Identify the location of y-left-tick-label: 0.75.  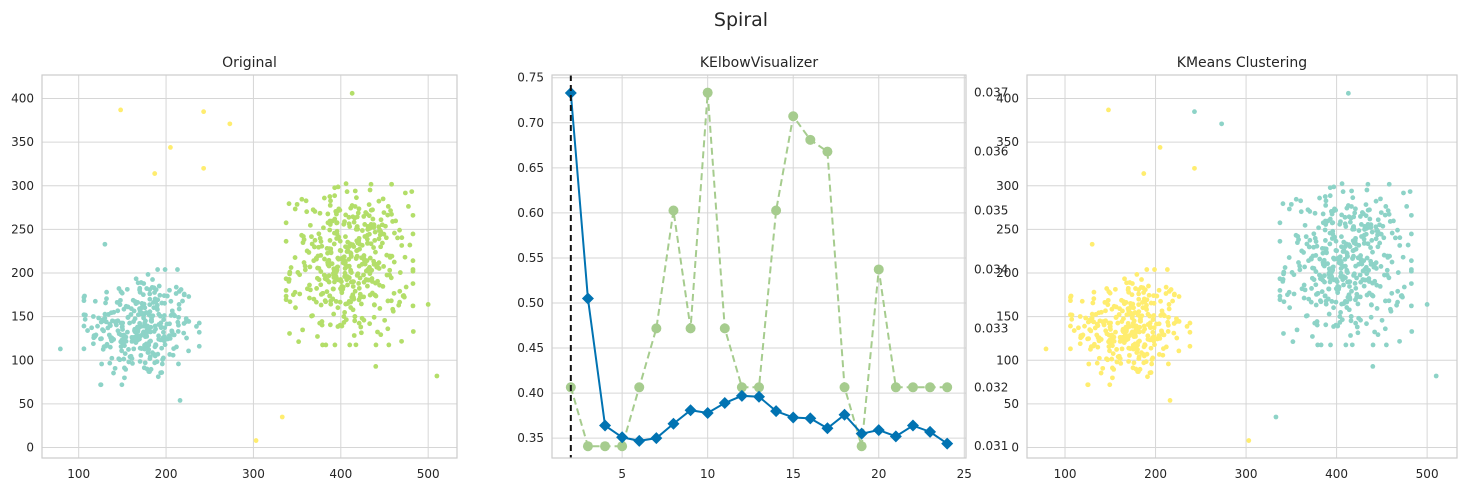
(530, 78).